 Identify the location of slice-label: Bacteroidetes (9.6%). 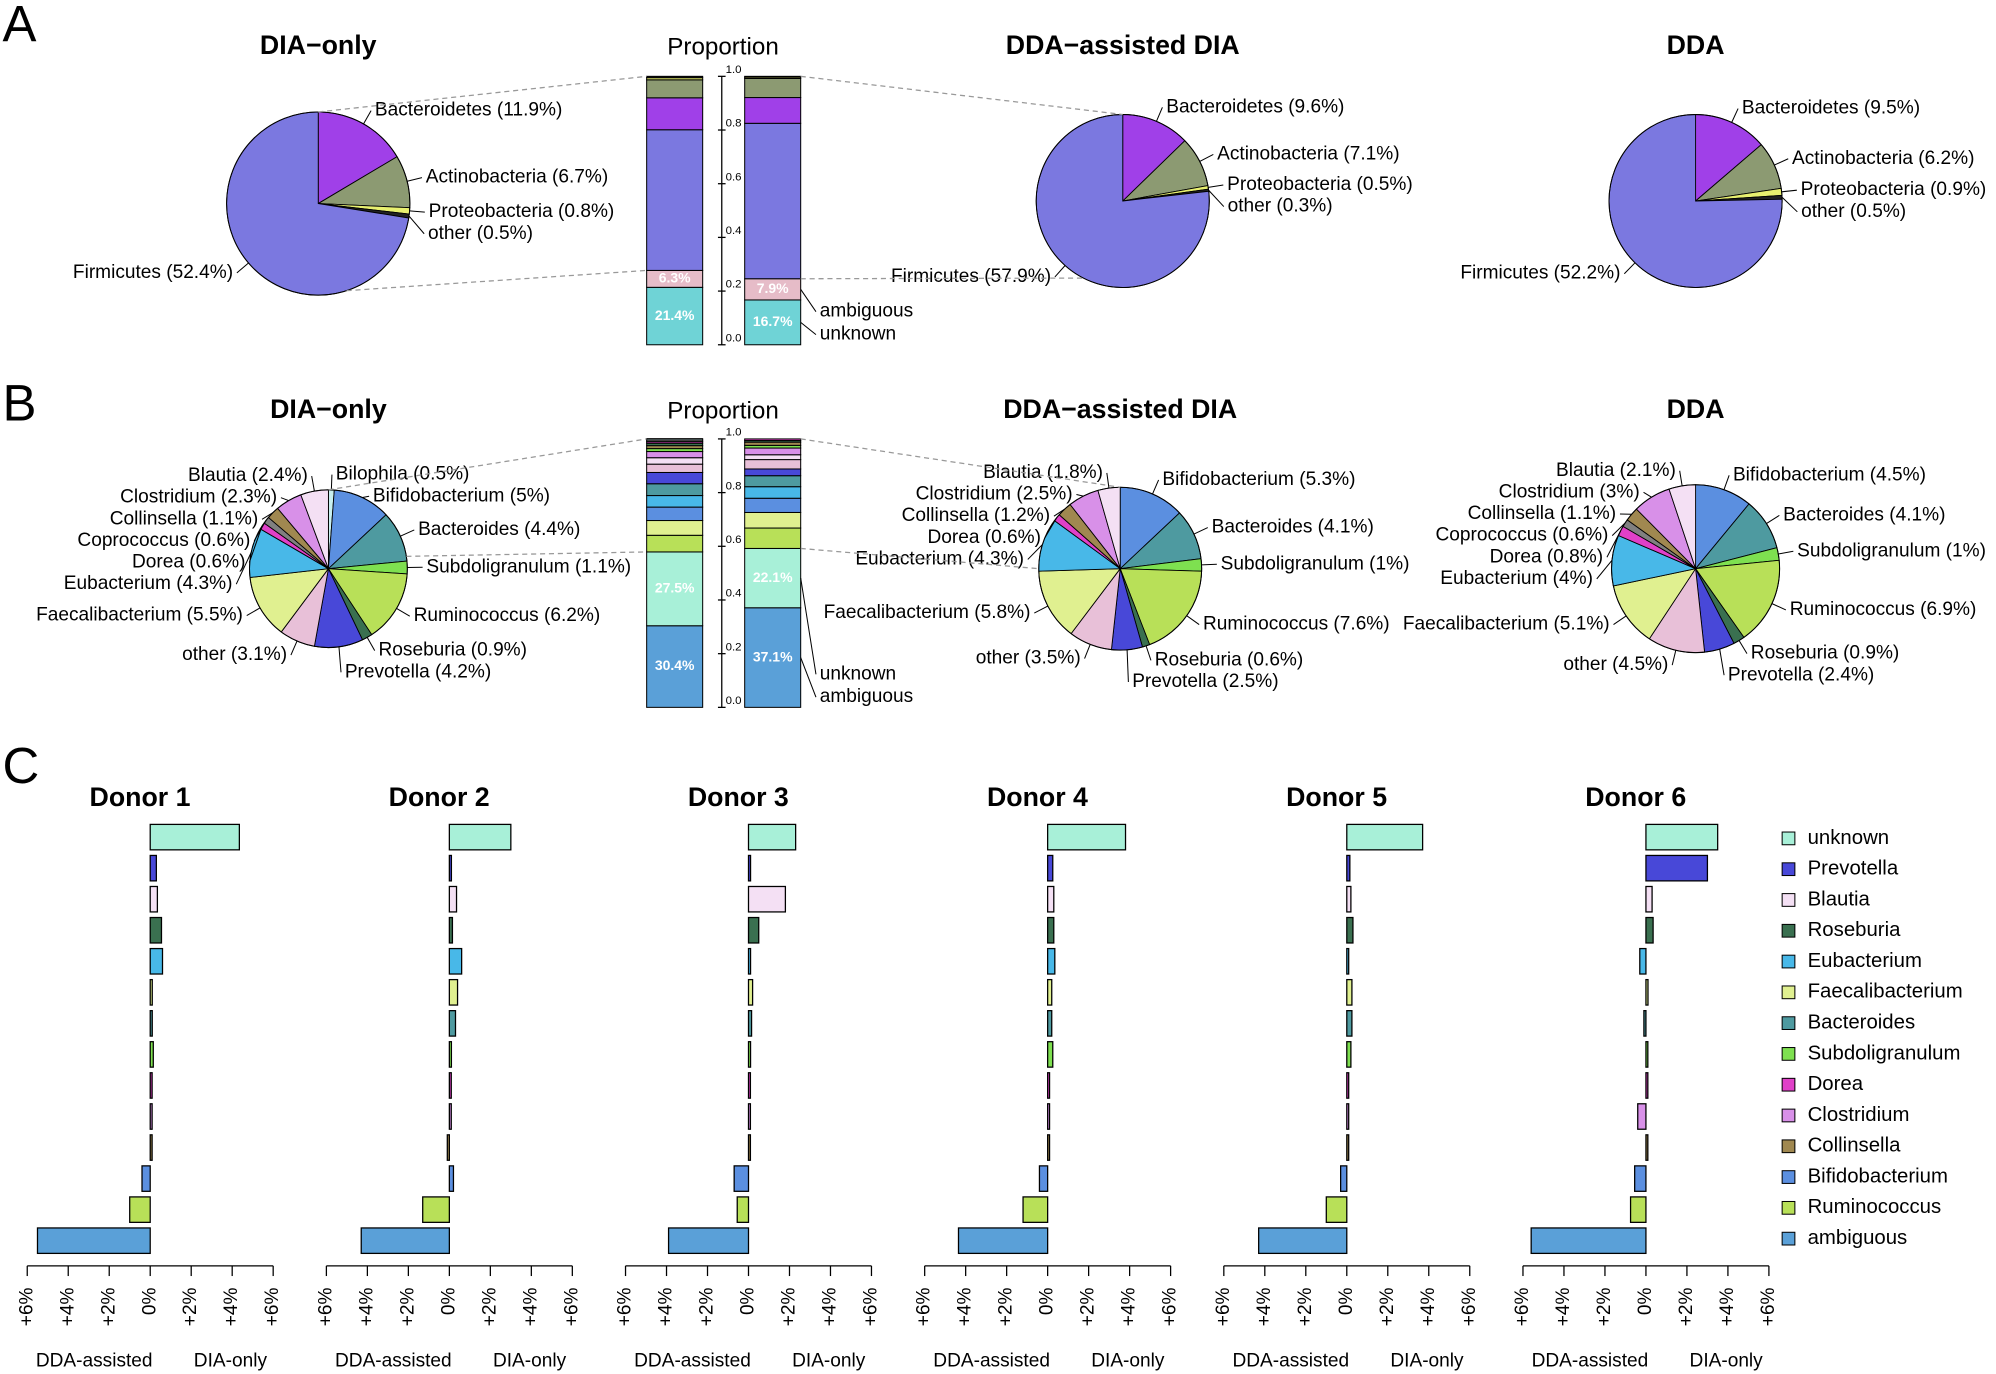
(1255, 106).